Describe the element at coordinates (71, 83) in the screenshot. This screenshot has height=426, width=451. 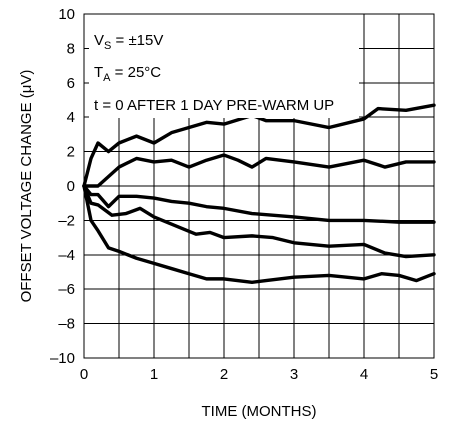
I see `y-tick-label: 6` at that location.